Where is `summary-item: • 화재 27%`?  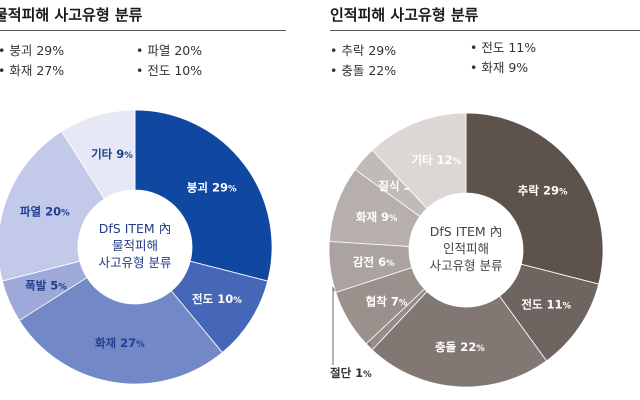 summary-item: • 화재 27% is located at coordinates (32, 70).